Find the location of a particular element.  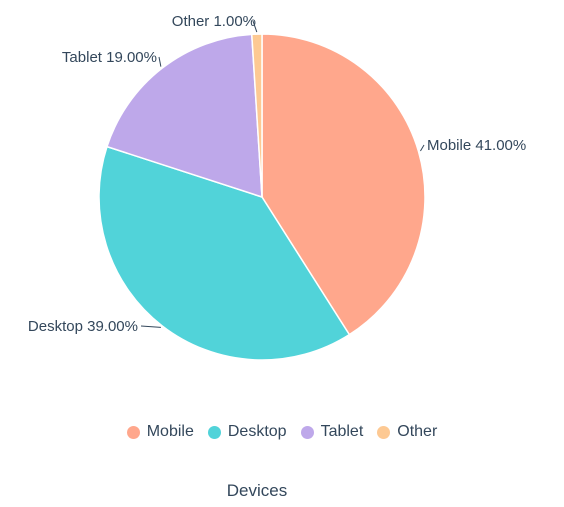

legend-swatch-desktop is located at coordinates (214, 432).